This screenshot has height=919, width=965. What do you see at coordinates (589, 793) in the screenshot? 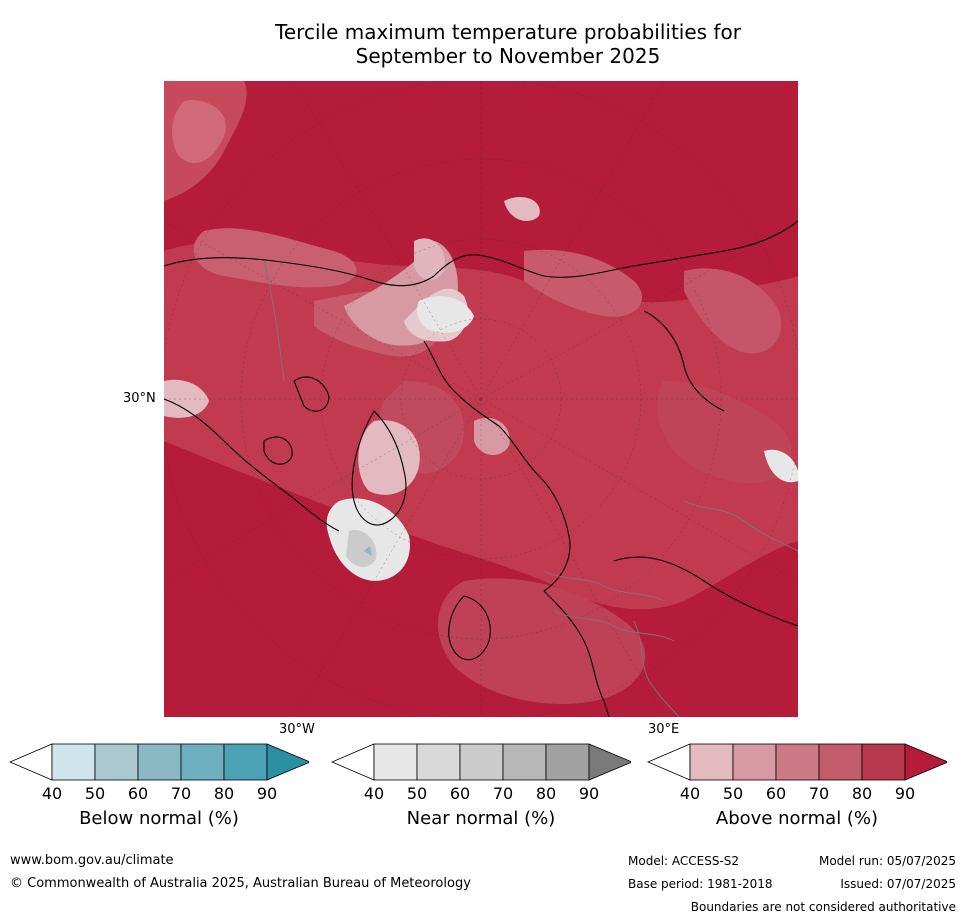
I see `colorbar-near-tick-label: 90` at bounding box center [589, 793].